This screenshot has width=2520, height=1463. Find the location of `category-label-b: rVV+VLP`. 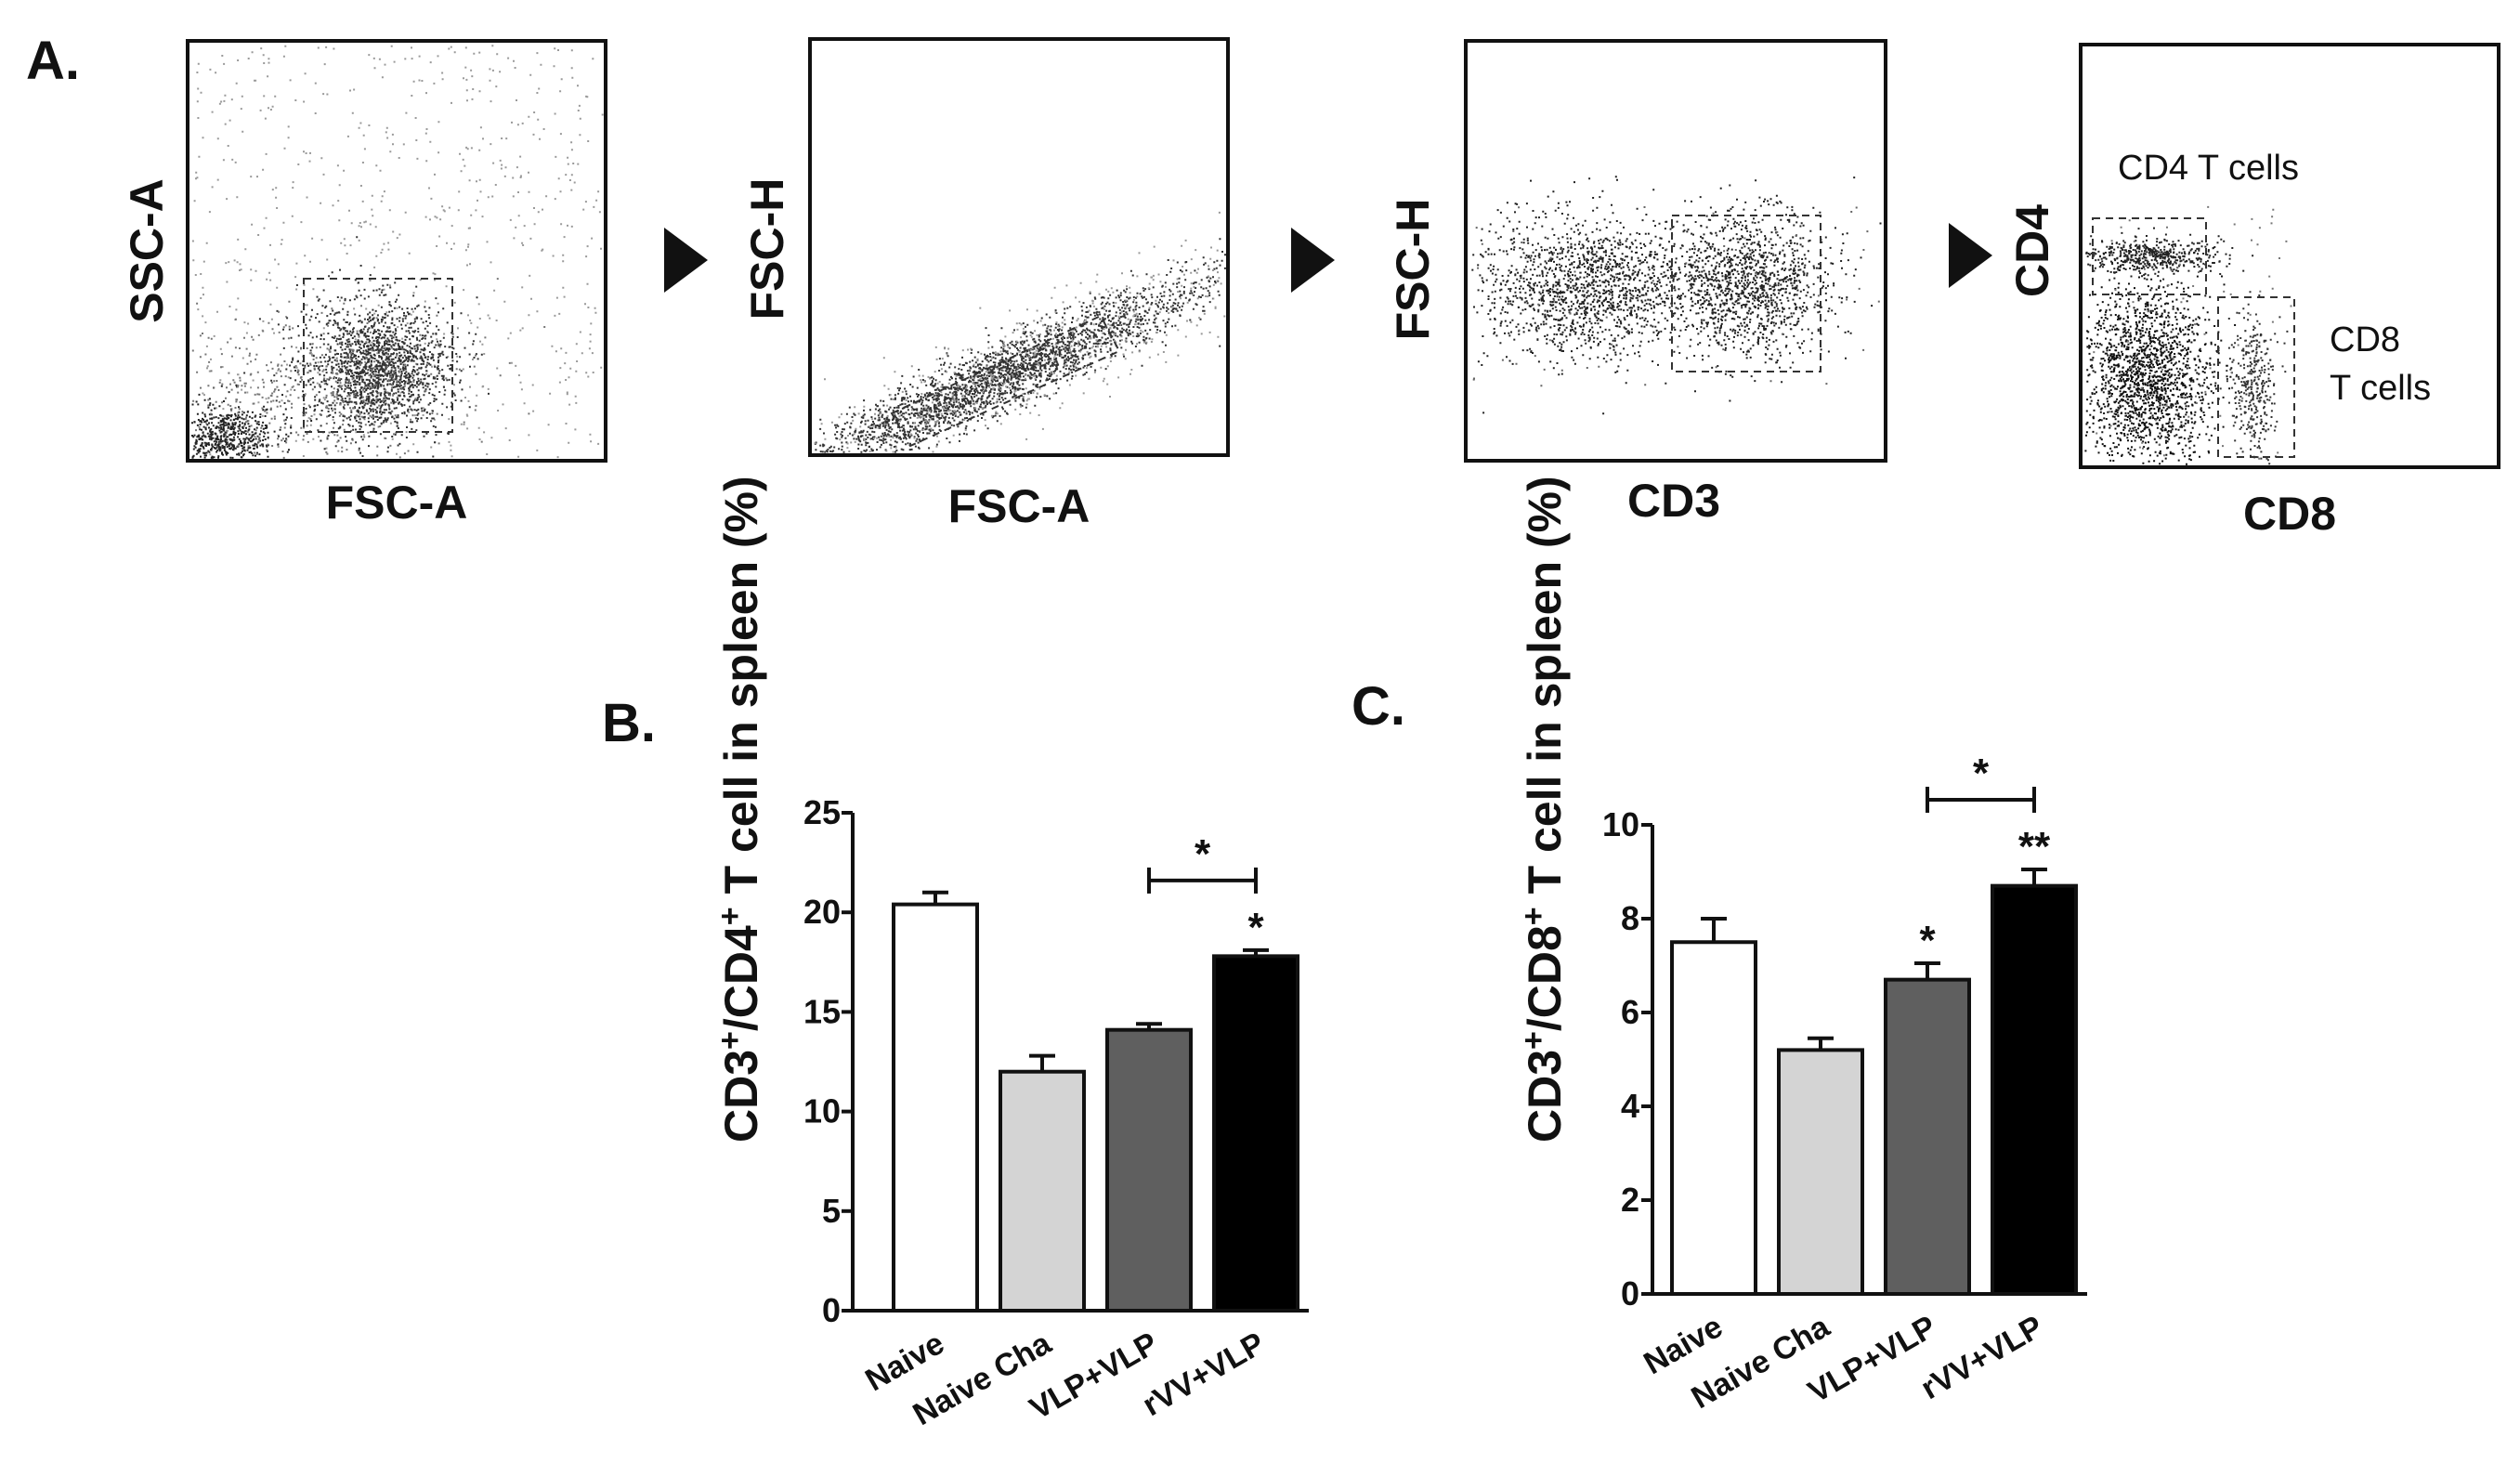

category-label-b: rVV+VLP is located at coordinates (1204, 1374).